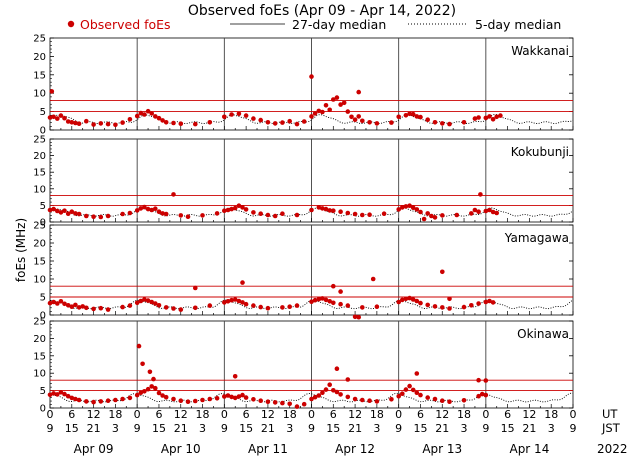 This screenshot has height=461, width=640. What do you see at coordinates (376, 428) in the screenshot?
I see `jst-tick-label: 3` at bounding box center [376, 428].